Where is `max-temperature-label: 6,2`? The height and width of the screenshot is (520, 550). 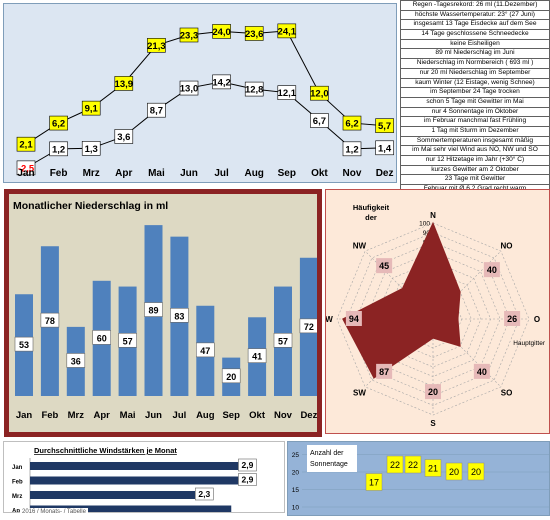
max-temperature-label: 6,2 is located at coordinates (351, 124).